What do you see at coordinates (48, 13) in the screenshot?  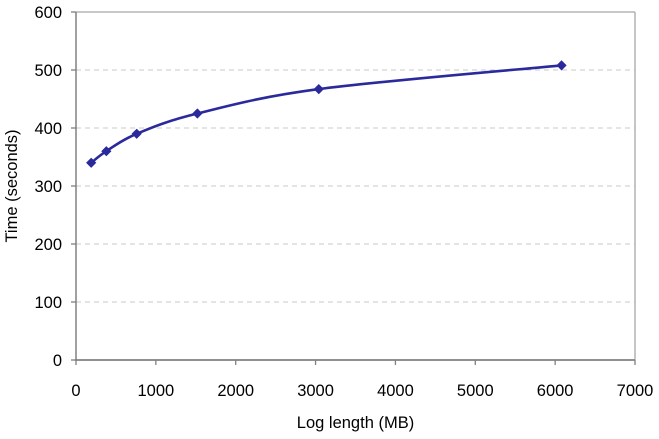 I see `y-tick-label: 600` at bounding box center [48, 13].